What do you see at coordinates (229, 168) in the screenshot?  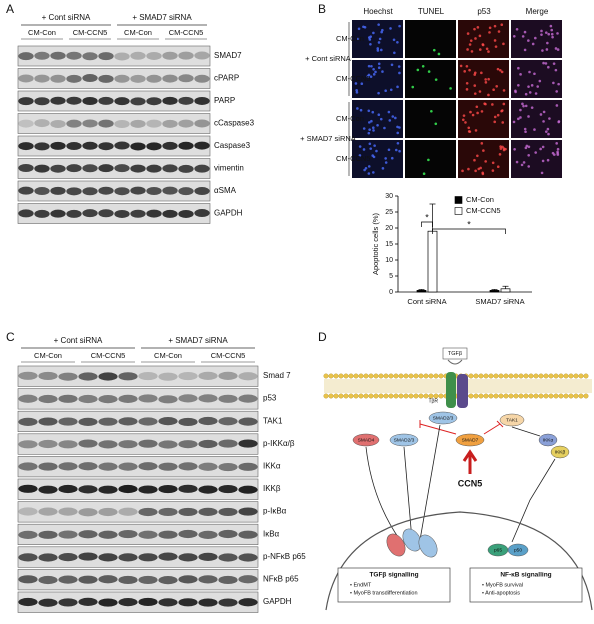 I see `blot-label: vimentin` at bounding box center [229, 168].